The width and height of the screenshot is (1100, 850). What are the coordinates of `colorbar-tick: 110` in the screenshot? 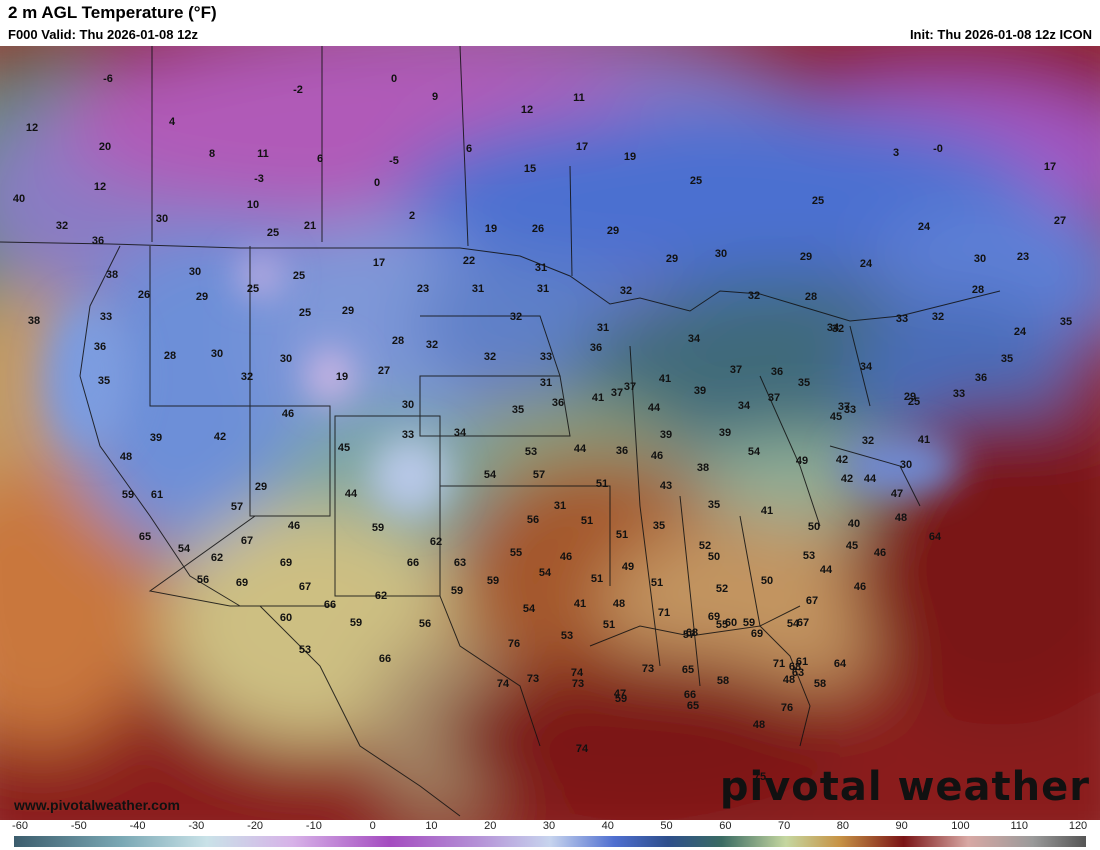 It's located at (1019, 826).